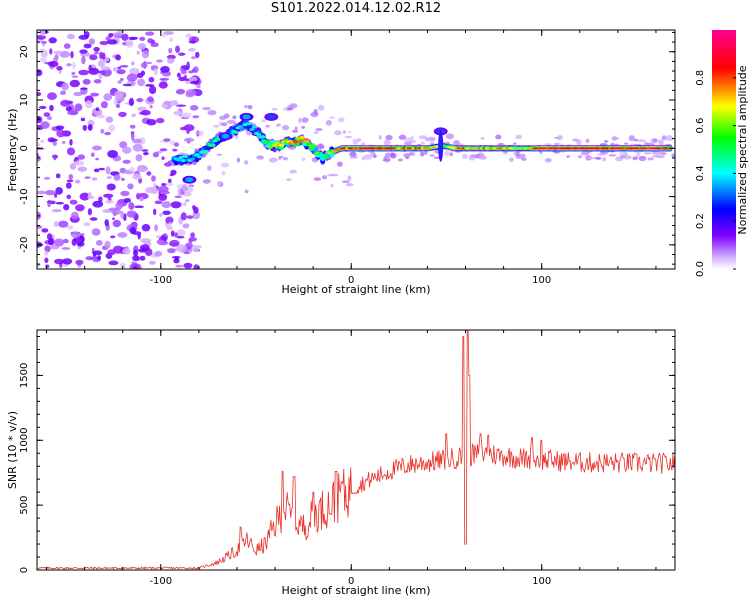 This screenshot has width=750, height=600. I want to click on side-lobe-core, so click(271, 117).